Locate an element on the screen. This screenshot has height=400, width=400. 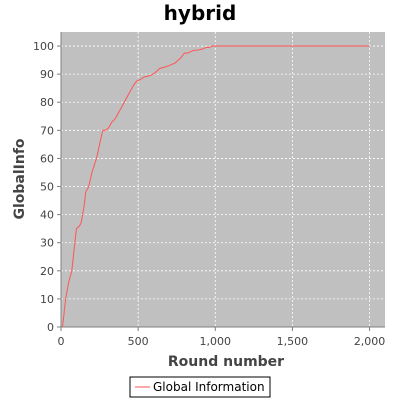
y-tick-label: 10 is located at coordinates (47, 299).